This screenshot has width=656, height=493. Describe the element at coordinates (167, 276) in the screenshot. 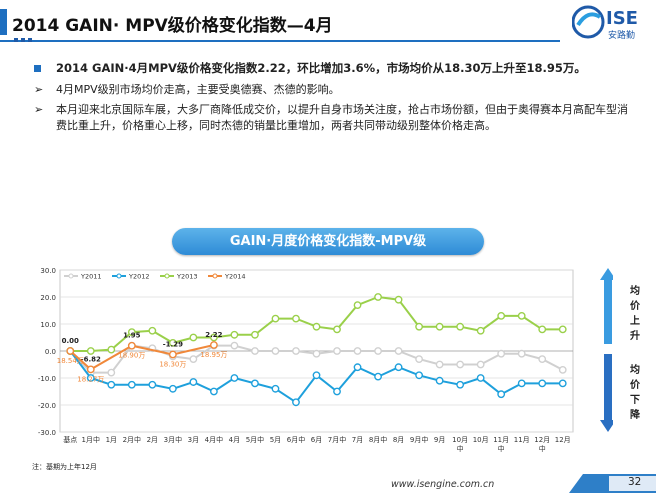

I see `legend-marker-Y2013` at that location.